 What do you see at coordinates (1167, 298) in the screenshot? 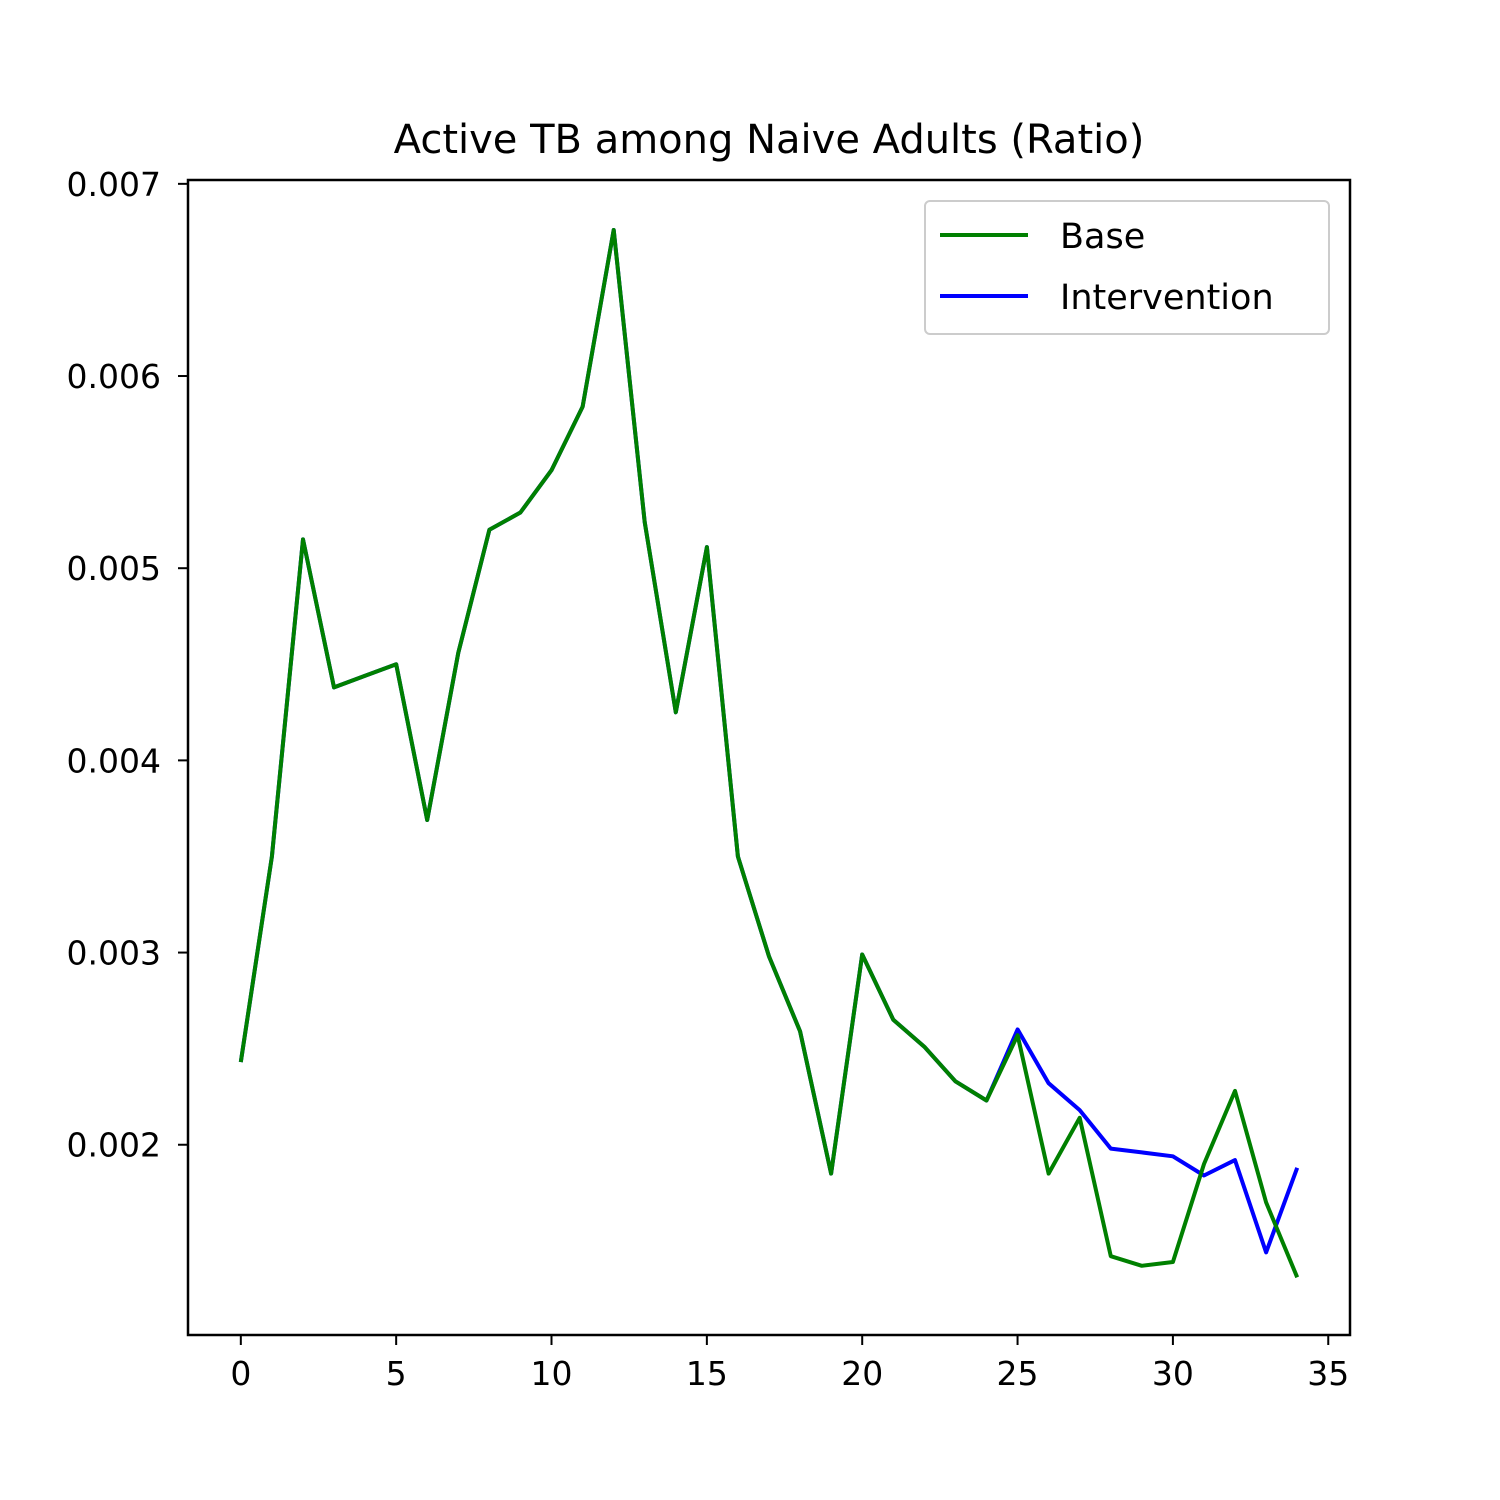
I see `legend-label-intervention: Intervention` at bounding box center [1167, 298].